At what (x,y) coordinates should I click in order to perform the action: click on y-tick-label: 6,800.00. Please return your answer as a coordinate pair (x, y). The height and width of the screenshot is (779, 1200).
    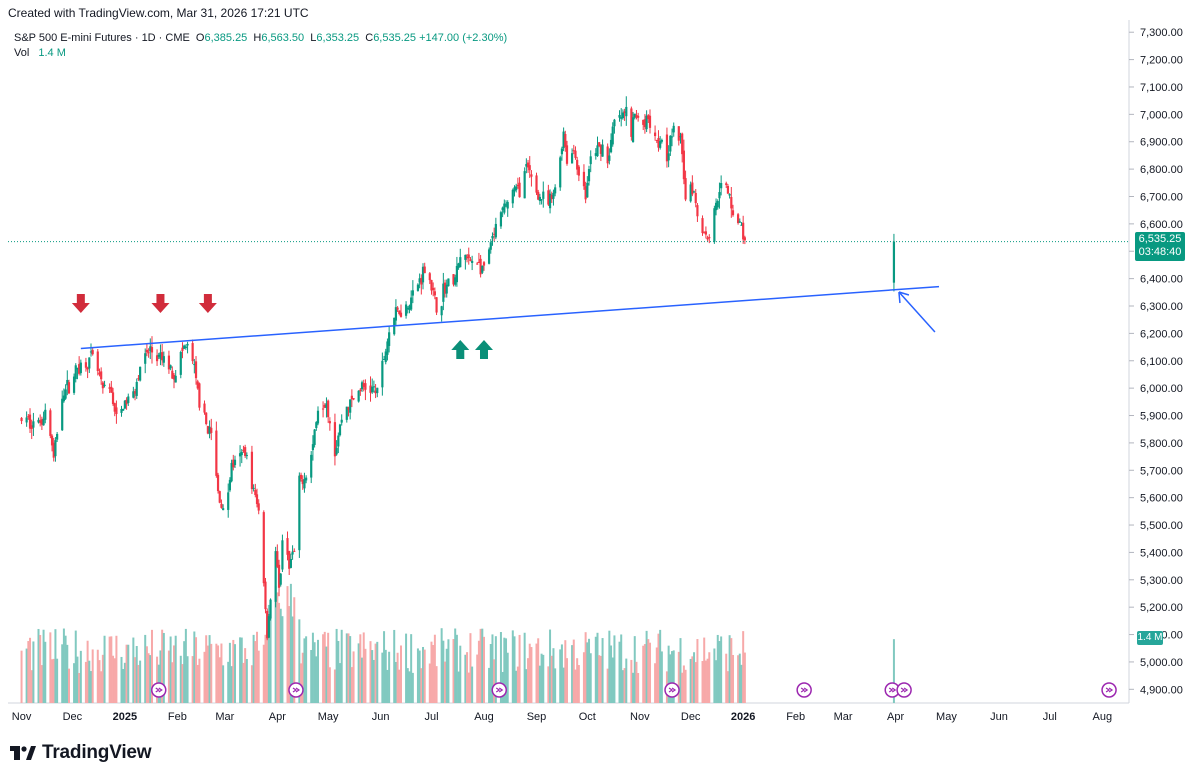
    Looking at the image, I should click on (1161, 170).